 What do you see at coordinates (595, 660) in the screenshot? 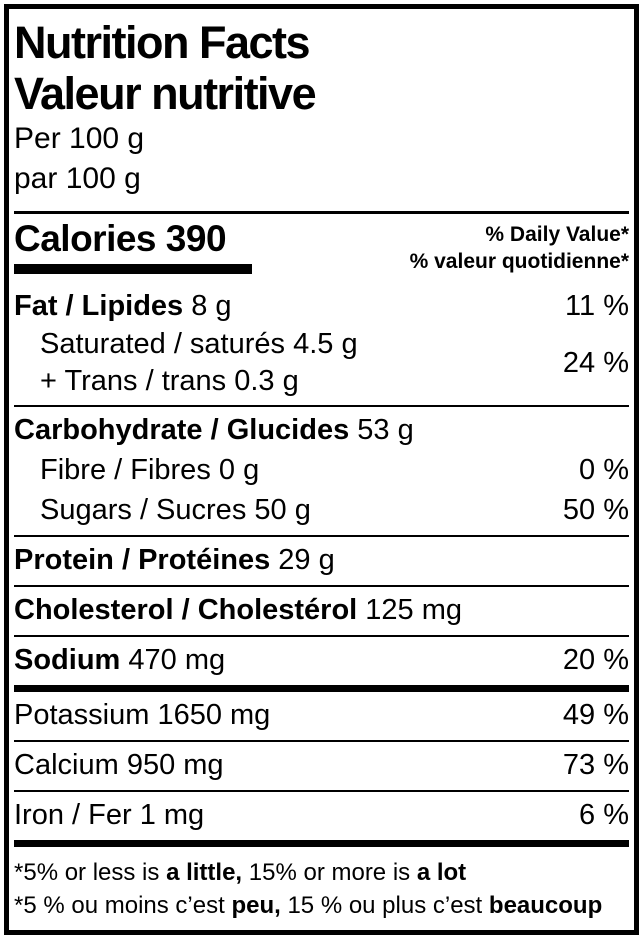
I see `sodium-daily-value: 20 %` at bounding box center [595, 660].